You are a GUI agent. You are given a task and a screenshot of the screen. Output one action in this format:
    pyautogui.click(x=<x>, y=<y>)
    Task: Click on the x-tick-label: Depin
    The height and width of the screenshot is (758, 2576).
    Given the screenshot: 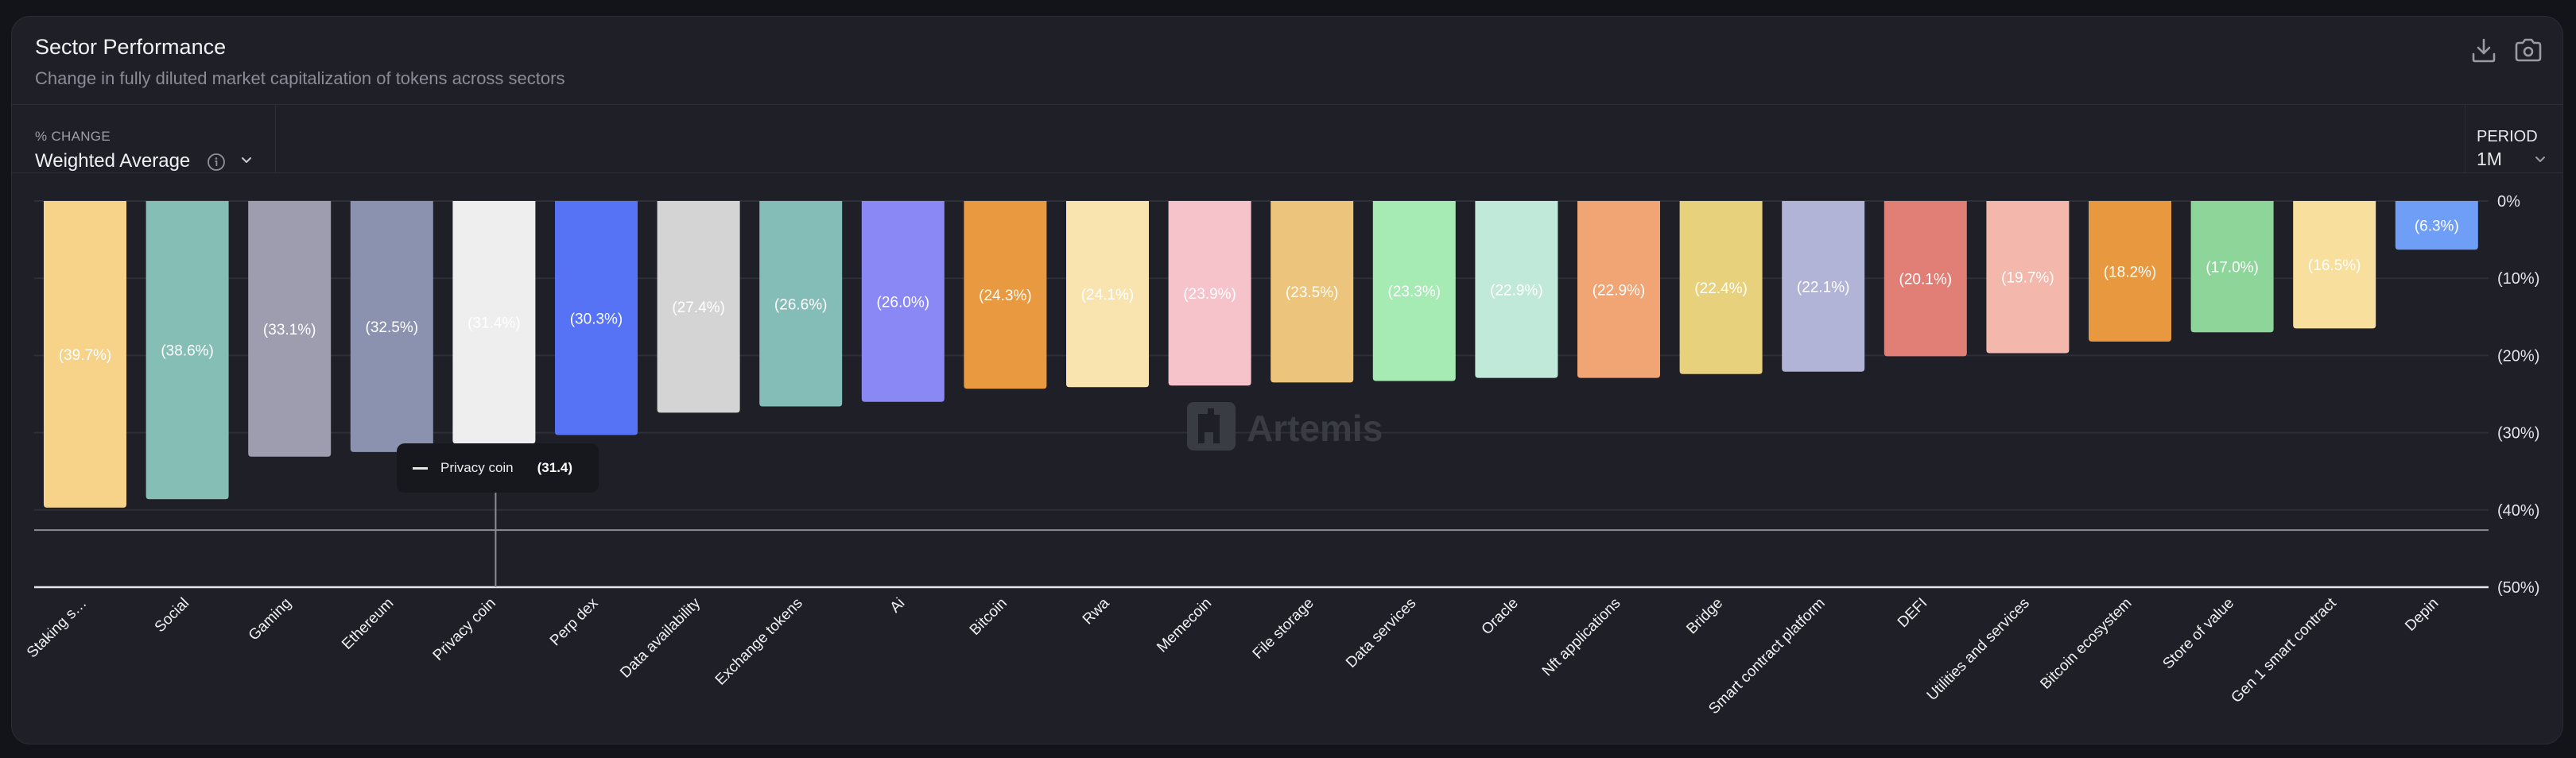 What is the action you would take?
    pyautogui.click(x=2422, y=615)
    